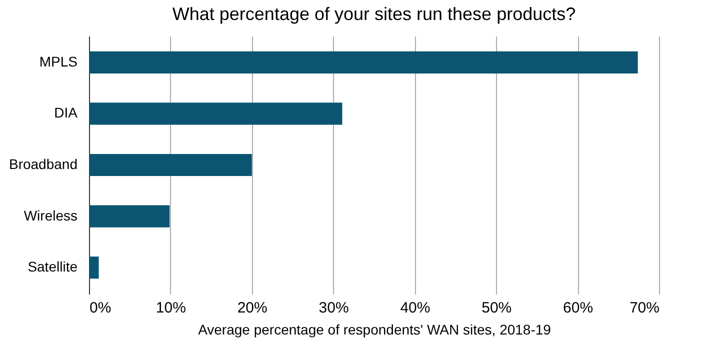 The image size is (704, 348). I want to click on x-tick-label: 40%, so click(415, 308).